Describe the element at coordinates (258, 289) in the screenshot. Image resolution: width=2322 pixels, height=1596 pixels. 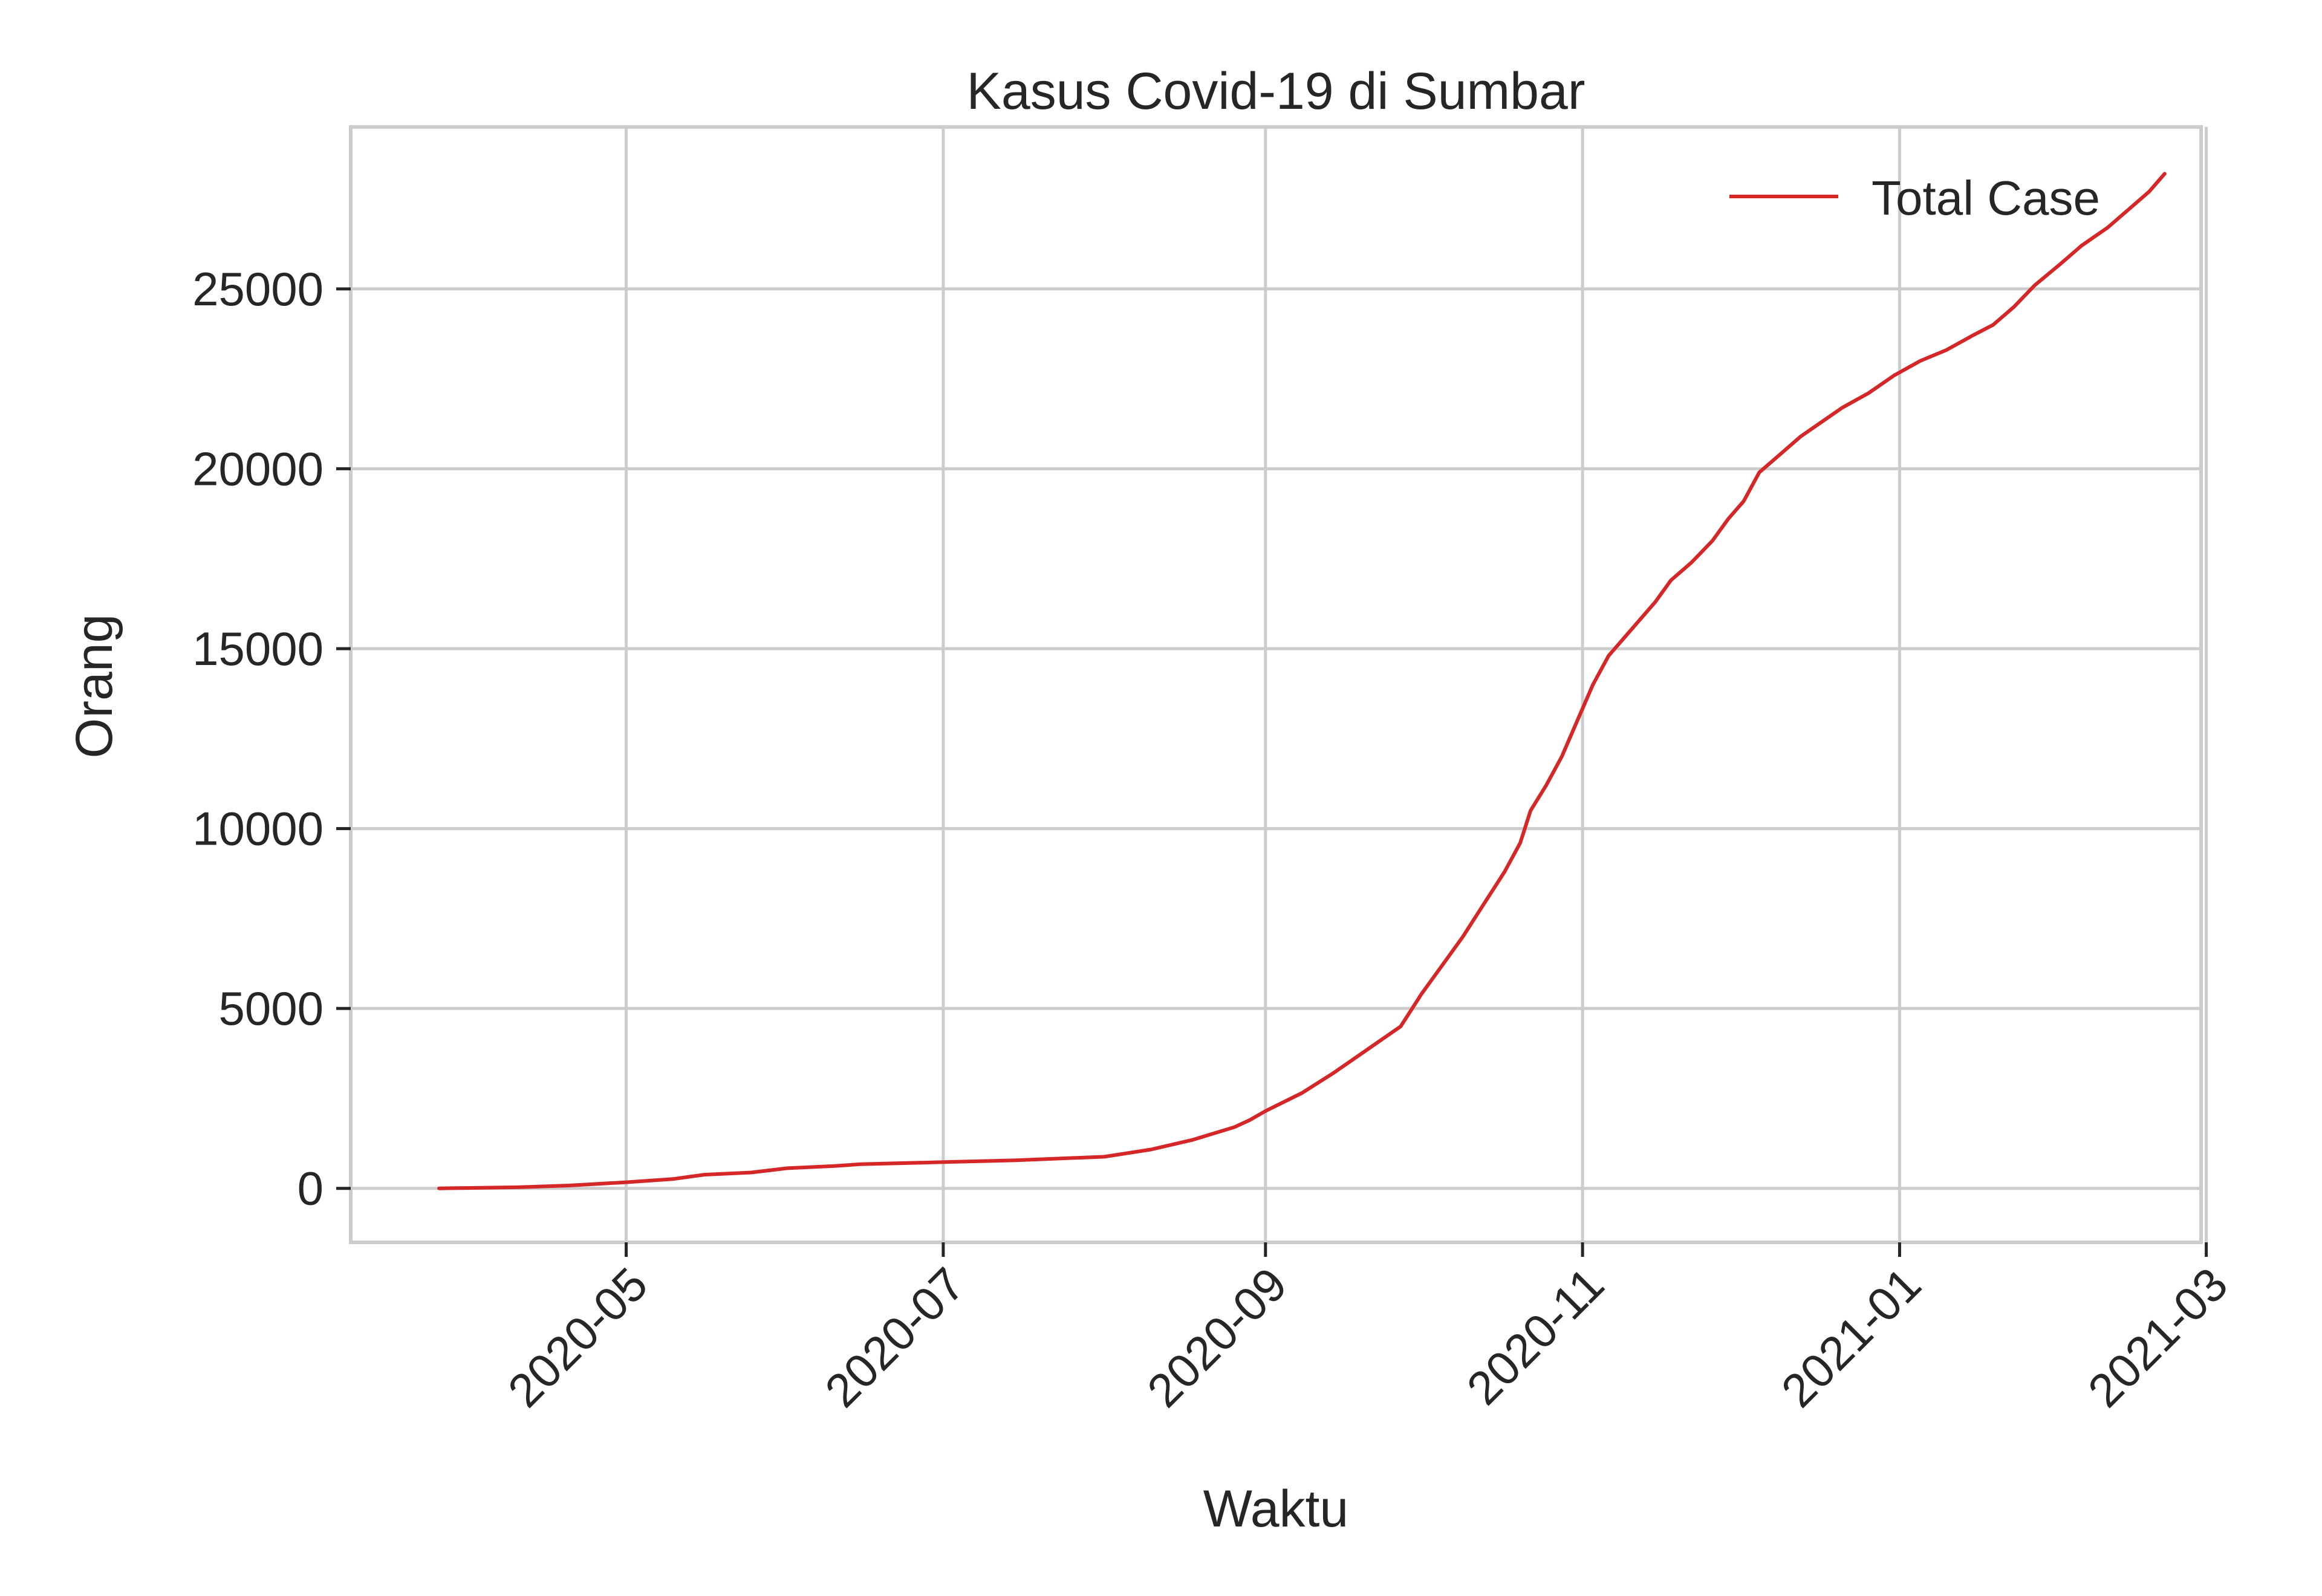
I see `y-tick-label: 25000` at that location.